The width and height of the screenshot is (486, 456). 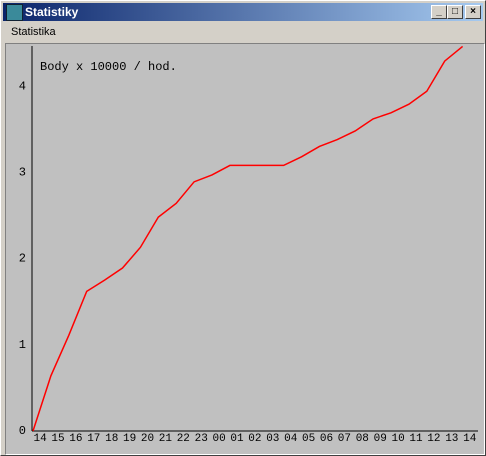 What do you see at coordinates (57, 439) in the screenshot?
I see `x-tick-label: 15` at bounding box center [57, 439].